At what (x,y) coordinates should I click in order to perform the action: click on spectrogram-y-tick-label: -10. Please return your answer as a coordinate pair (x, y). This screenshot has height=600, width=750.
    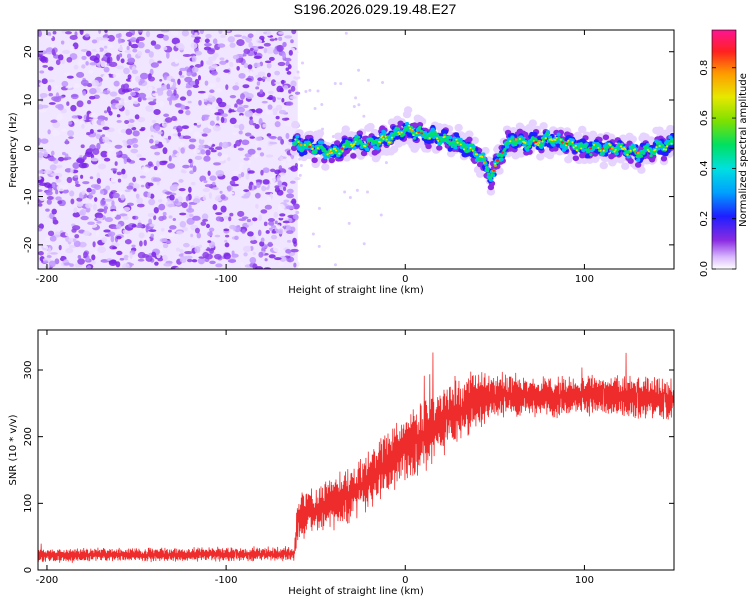
    Looking at the image, I should click on (28, 196).